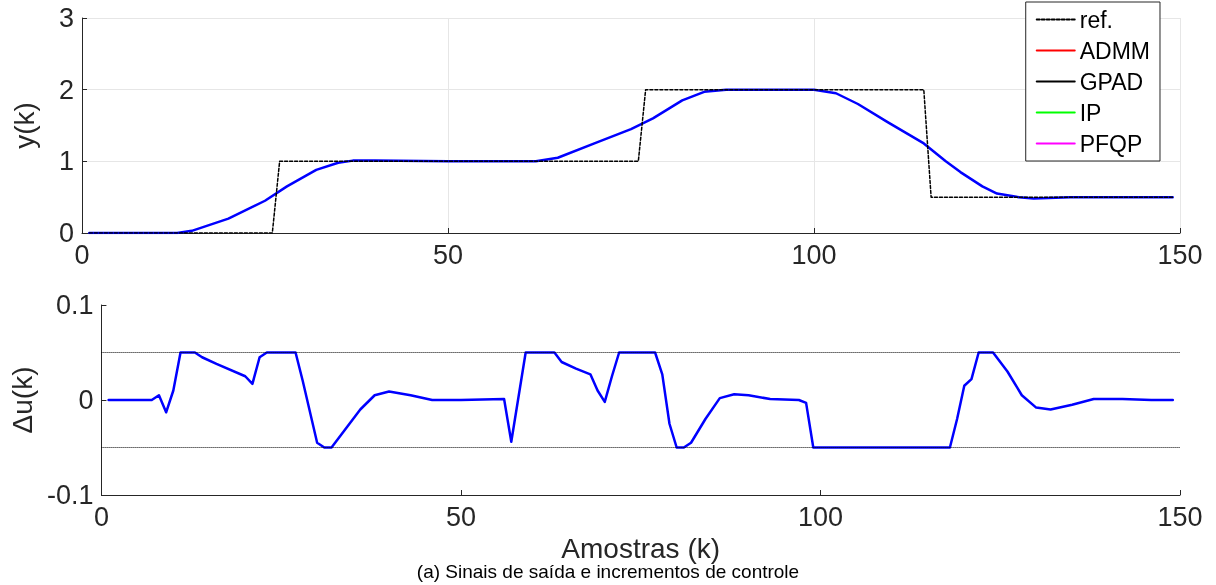  I want to click on legend-label: PFQP, so click(1111, 143).